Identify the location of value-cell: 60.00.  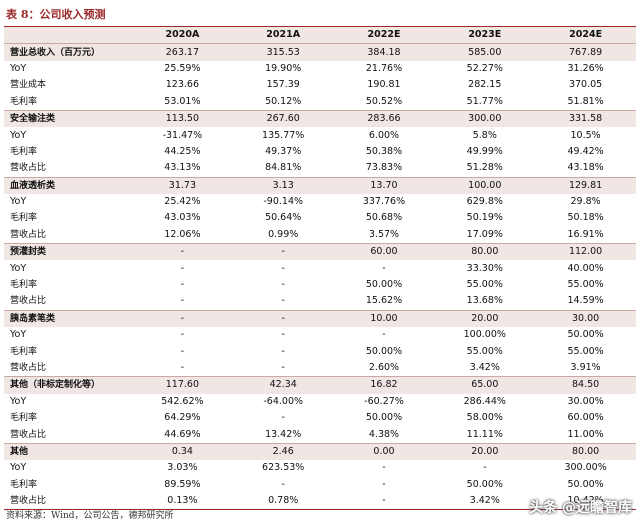
(384, 252).